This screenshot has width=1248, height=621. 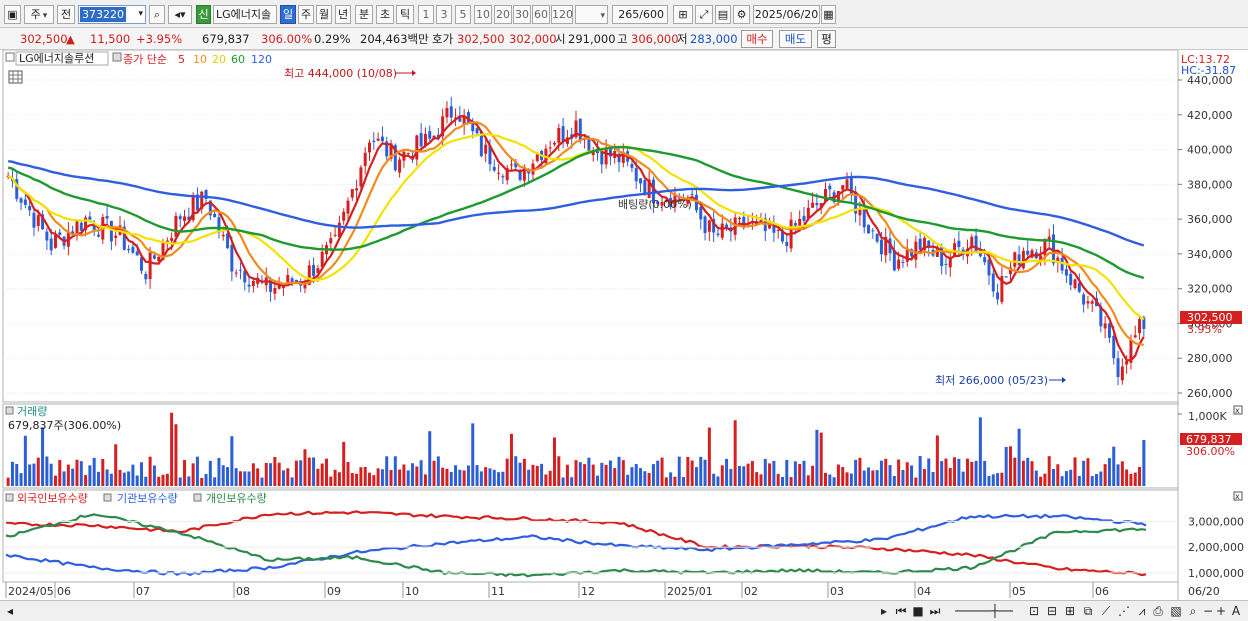 I want to click on image-icon: ▧, so click(x=1176, y=611).